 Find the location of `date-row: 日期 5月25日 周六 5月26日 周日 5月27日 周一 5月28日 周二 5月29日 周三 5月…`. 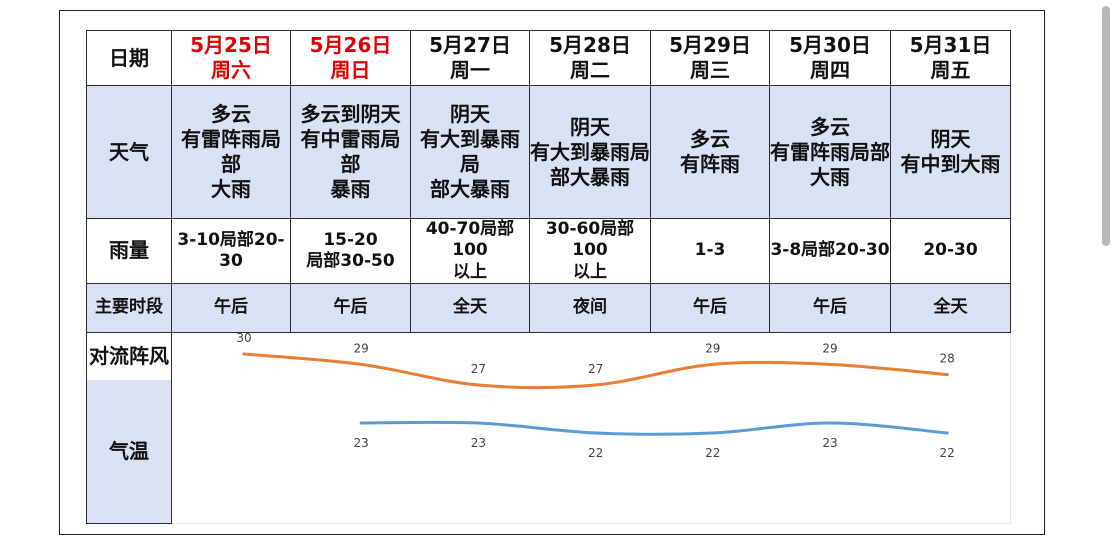

date-row: 日期 5月25日 周六 5月26日 周日 5月27日 周一 5月28日 周二 5月29日 周三 5月… is located at coordinates (548, 58).